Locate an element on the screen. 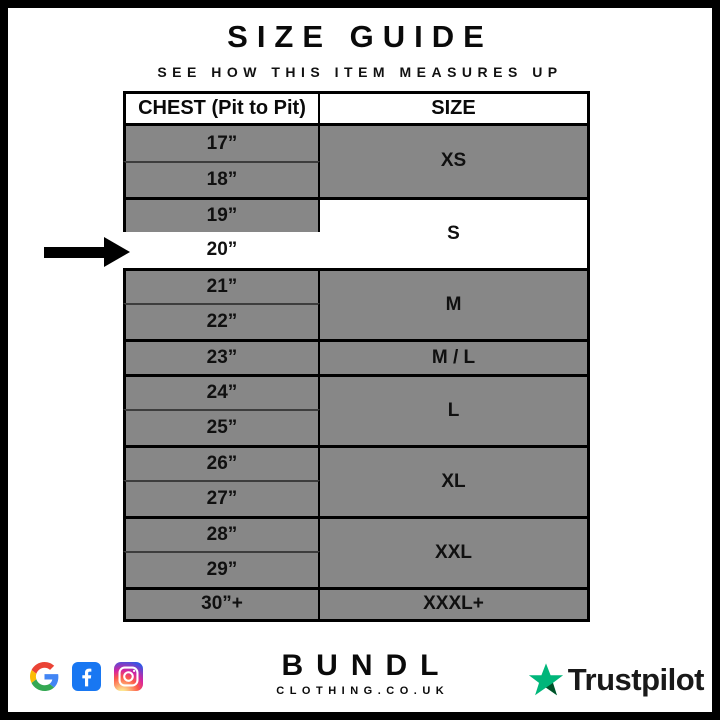 Image resolution: width=720 pixels, height=720 pixels. table-row-chest-22: 22” is located at coordinates (221, 321).